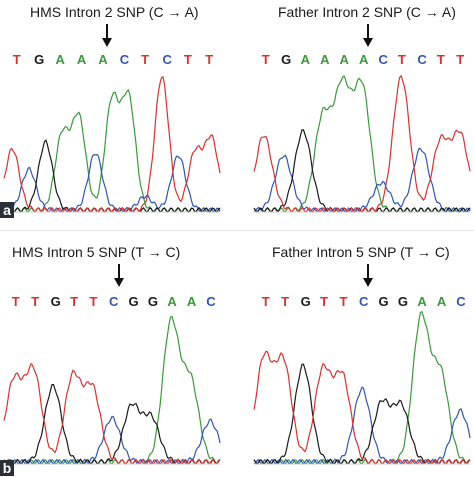  I want to click on panel-divider, so click(237, 230).